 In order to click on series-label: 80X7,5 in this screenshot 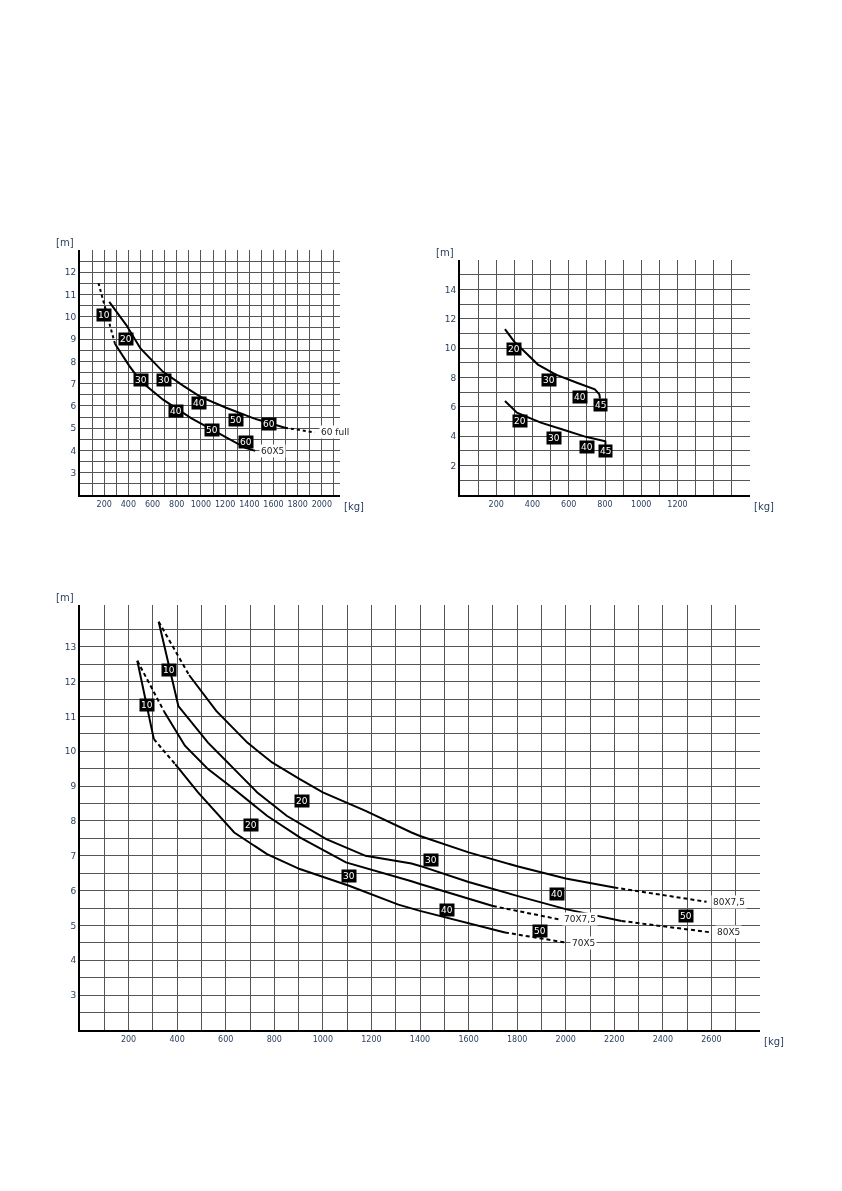, I will do `click(729, 902)`.